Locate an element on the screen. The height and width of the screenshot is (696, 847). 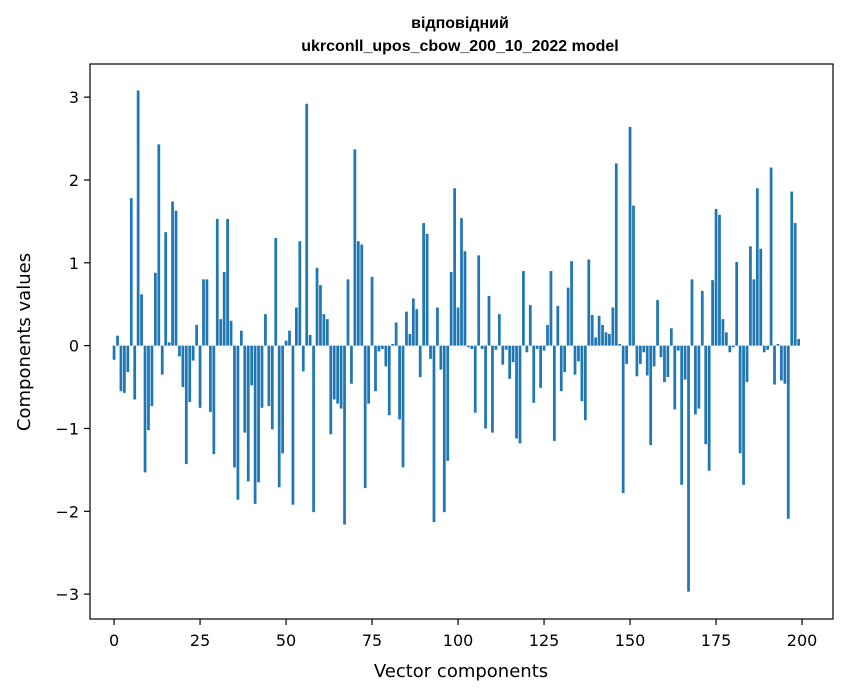
y-tick-label: 2 is located at coordinates (74, 180).